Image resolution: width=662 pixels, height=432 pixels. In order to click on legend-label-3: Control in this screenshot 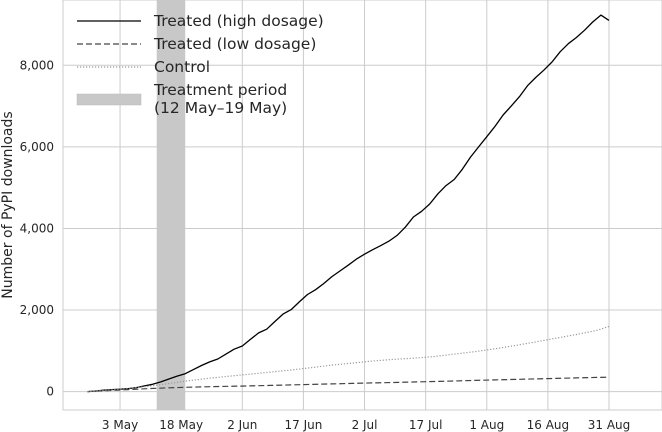, I will do `click(182, 67)`.